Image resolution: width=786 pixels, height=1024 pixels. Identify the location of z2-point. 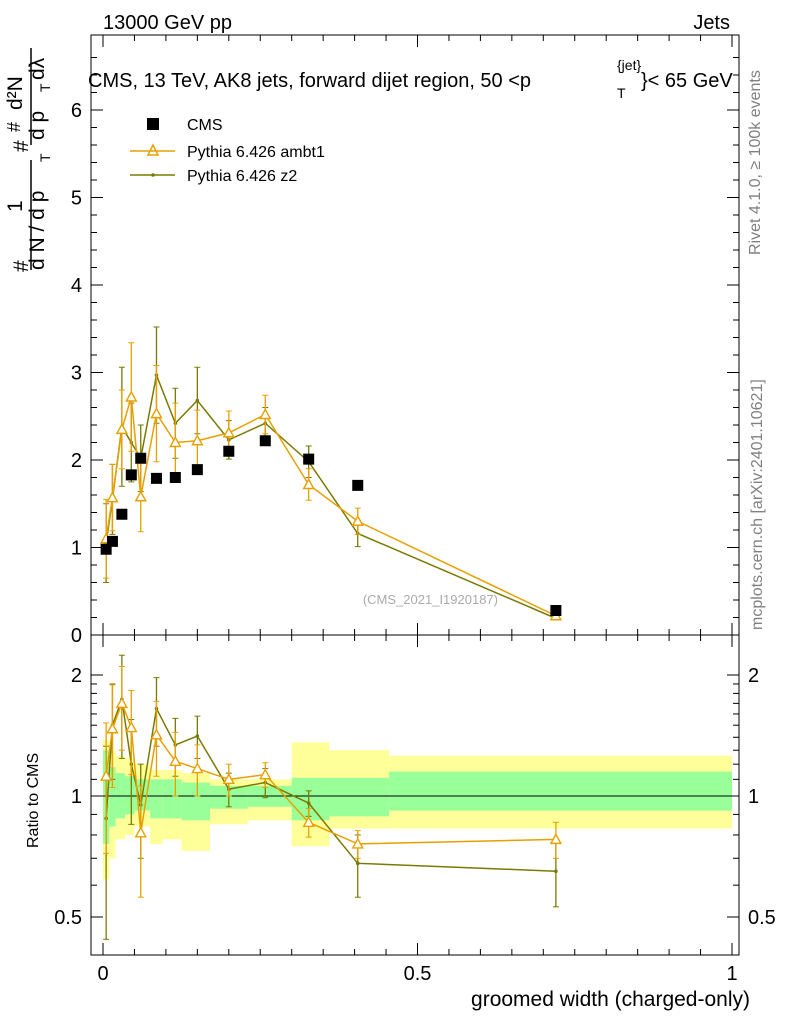
(197, 400).